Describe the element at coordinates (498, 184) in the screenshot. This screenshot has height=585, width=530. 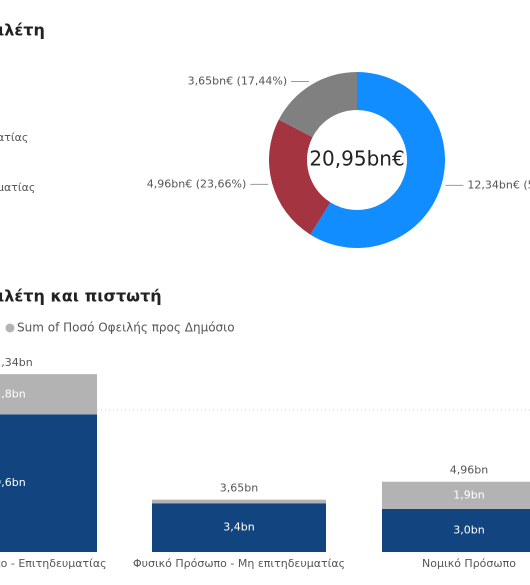
I see `data-label: 12,34bn€ (58,90%)` at that location.